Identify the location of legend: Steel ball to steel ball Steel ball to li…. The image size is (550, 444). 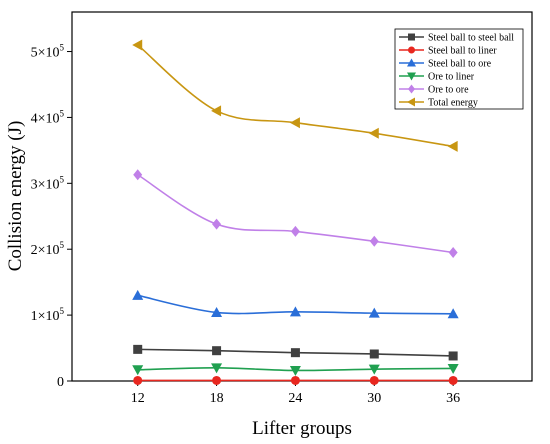
(459, 69).